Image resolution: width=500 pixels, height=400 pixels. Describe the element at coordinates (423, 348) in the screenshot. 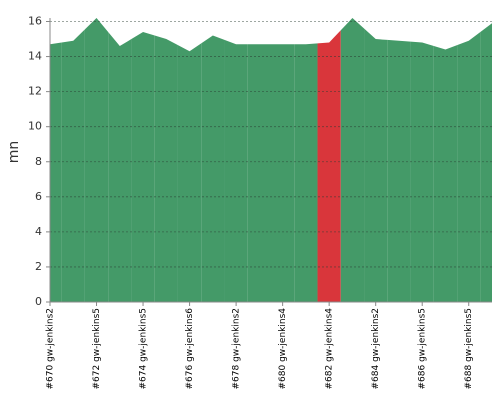

I see `x-tick-label: #686 gw-jenkins5` at that location.